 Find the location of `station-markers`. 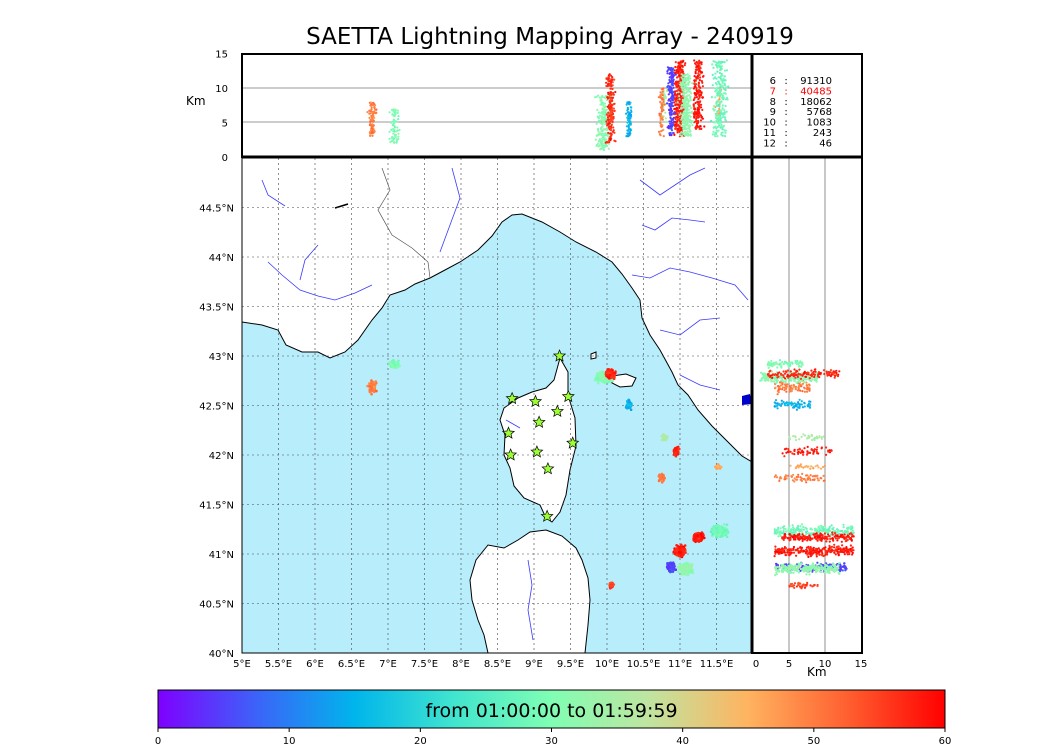

station-markers is located at coordinates (540, 435).